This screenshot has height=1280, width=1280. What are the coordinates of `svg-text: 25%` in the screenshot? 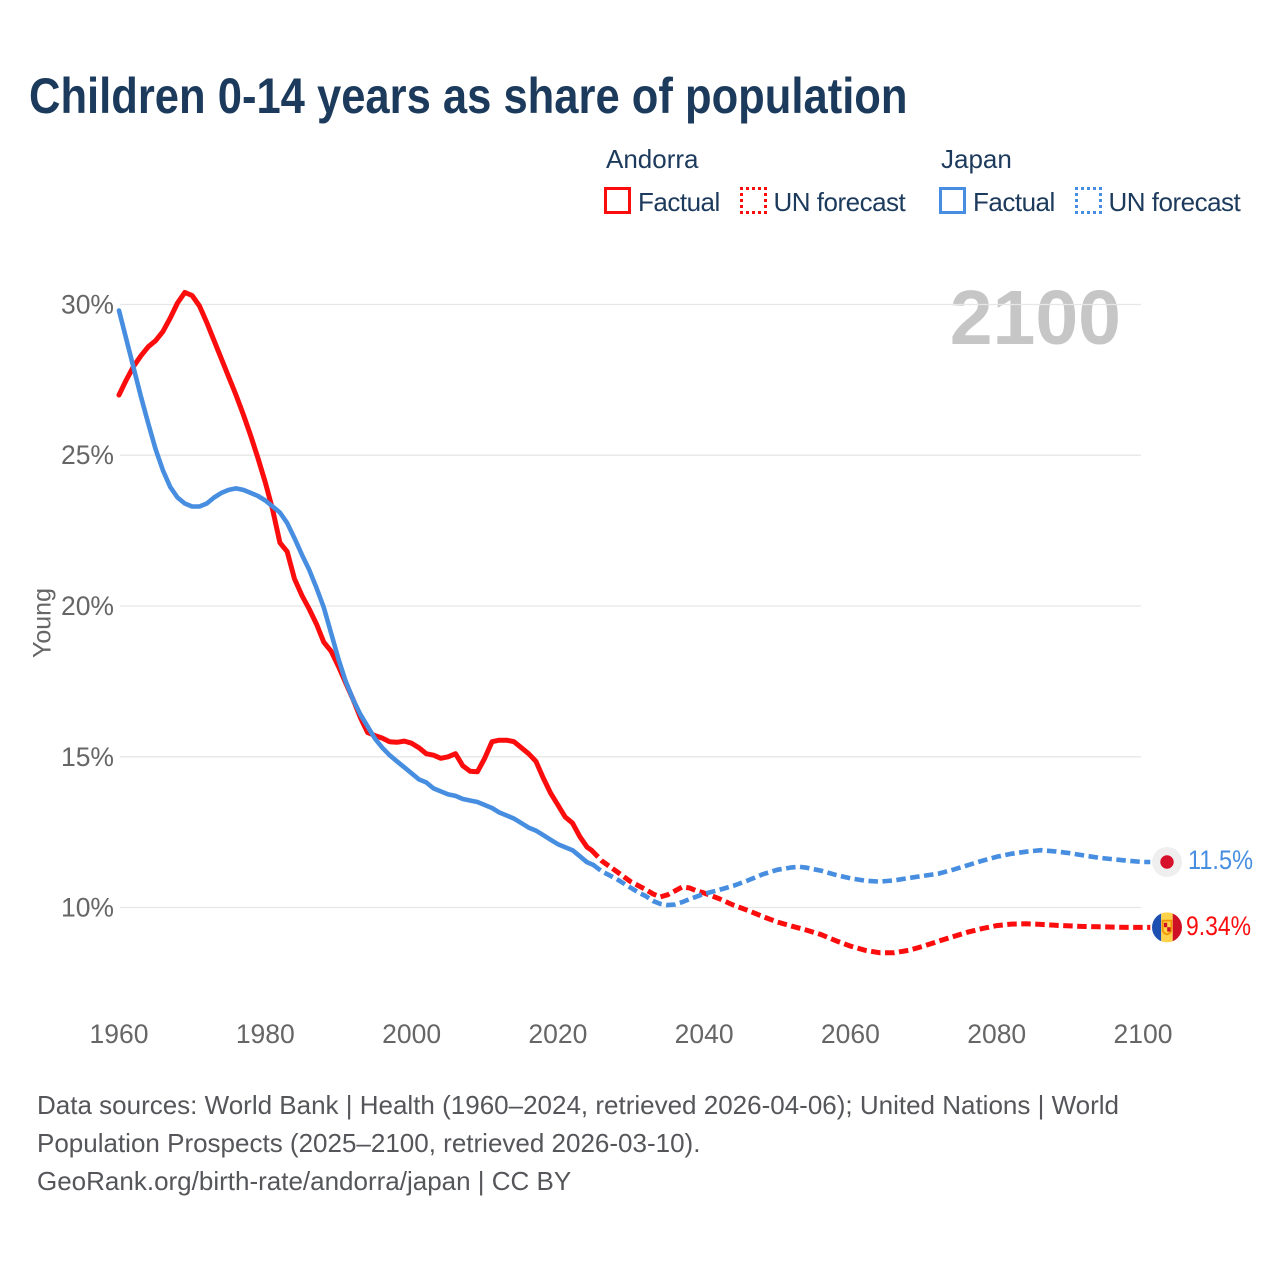 It's located at (87, 455).